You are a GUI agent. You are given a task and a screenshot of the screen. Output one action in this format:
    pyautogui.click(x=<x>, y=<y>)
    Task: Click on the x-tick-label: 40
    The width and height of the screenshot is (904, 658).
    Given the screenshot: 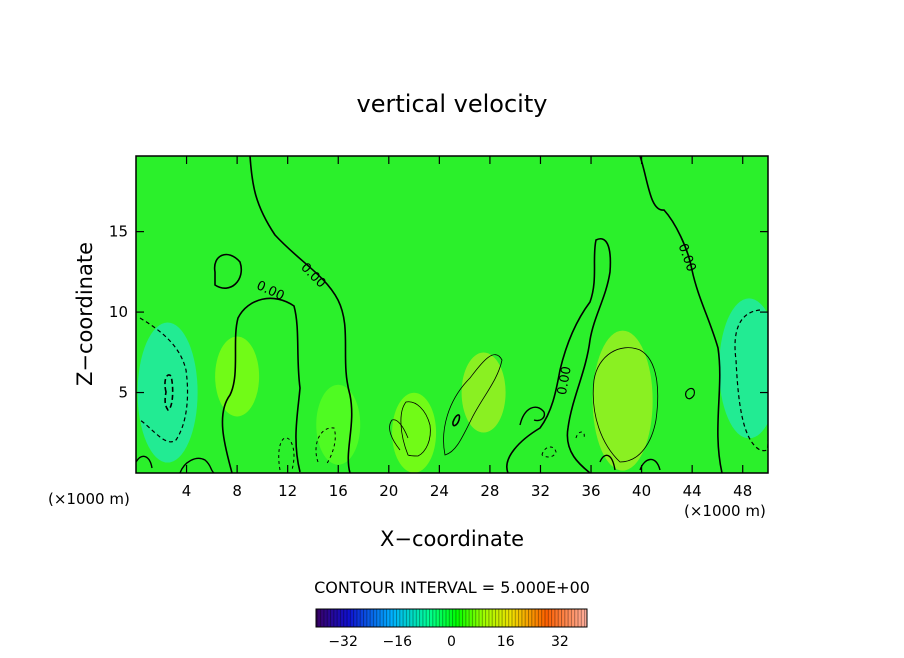 What is the action you would take?
    pyautogui.click(x=641, y=491)
    